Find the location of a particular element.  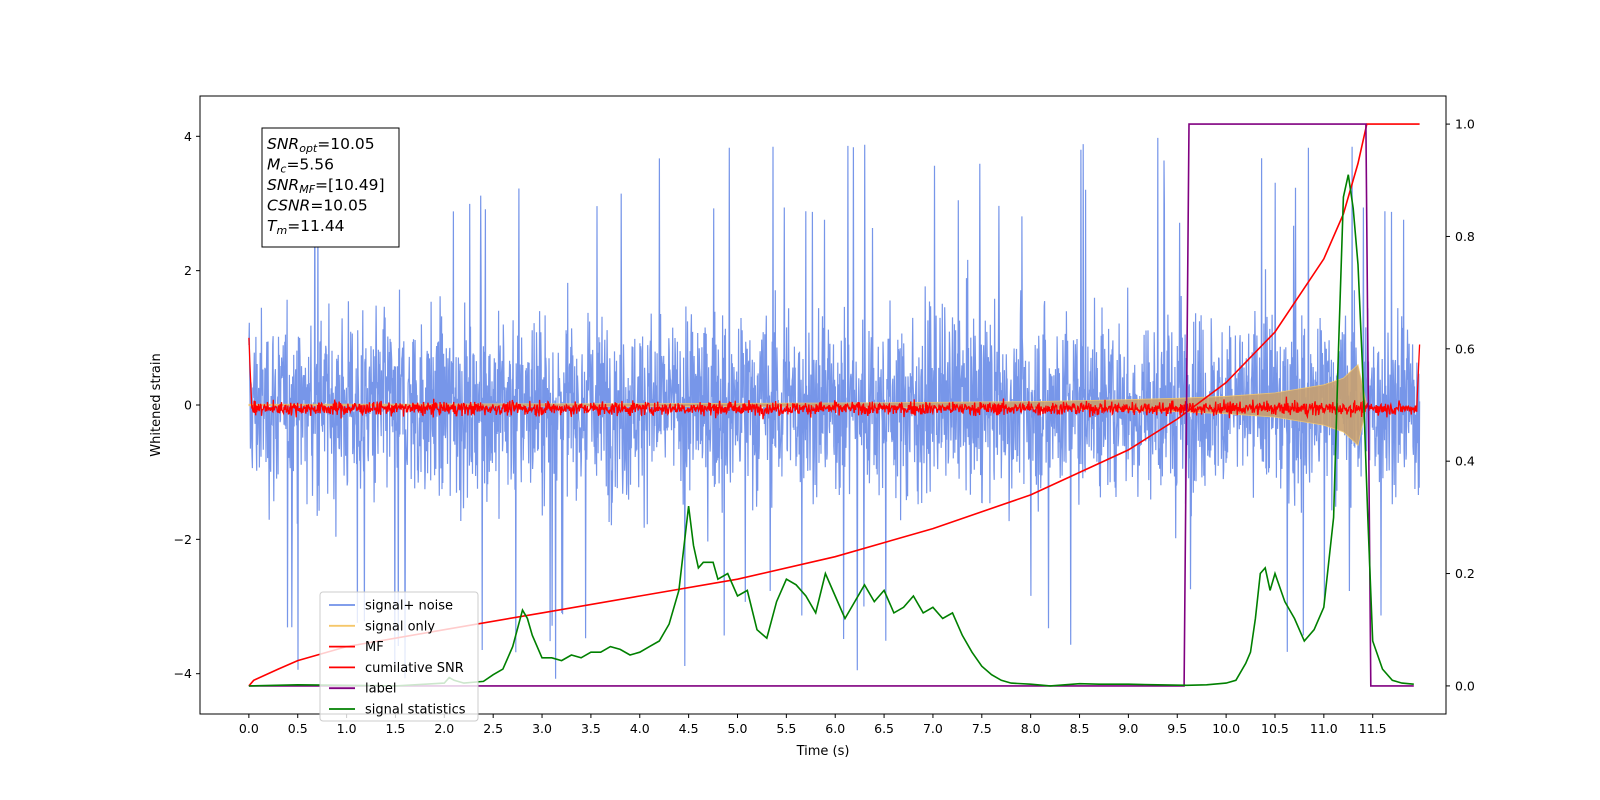

annotation-line: SNRopt=10.05 is located at coordinates (321, 145).